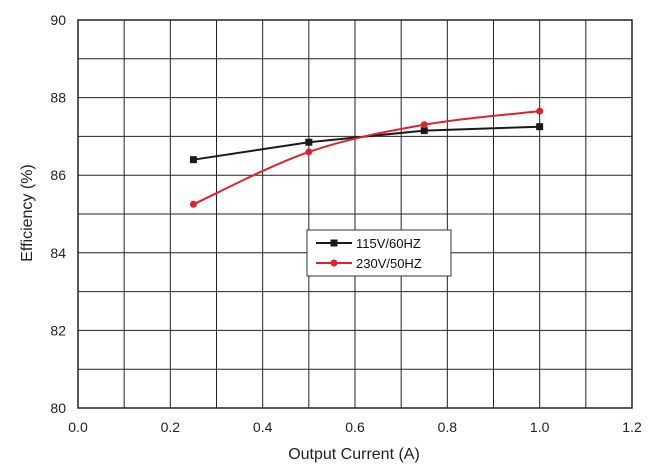  I want to click on y-tick-label: 88, so click(58, 98).